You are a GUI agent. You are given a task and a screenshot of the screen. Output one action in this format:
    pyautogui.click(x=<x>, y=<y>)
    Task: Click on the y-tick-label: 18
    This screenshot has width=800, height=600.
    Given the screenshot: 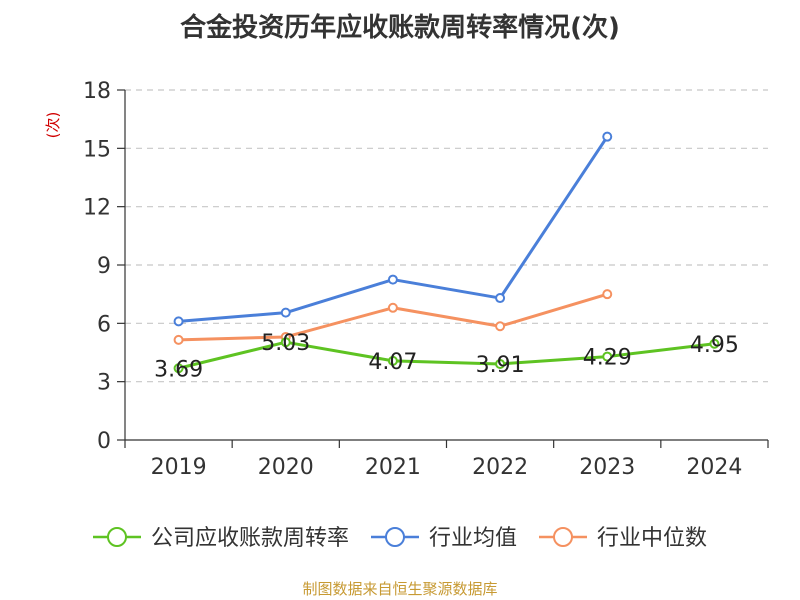 What is the action you would take?
    pyautogui.click(x=97, y=91)
    